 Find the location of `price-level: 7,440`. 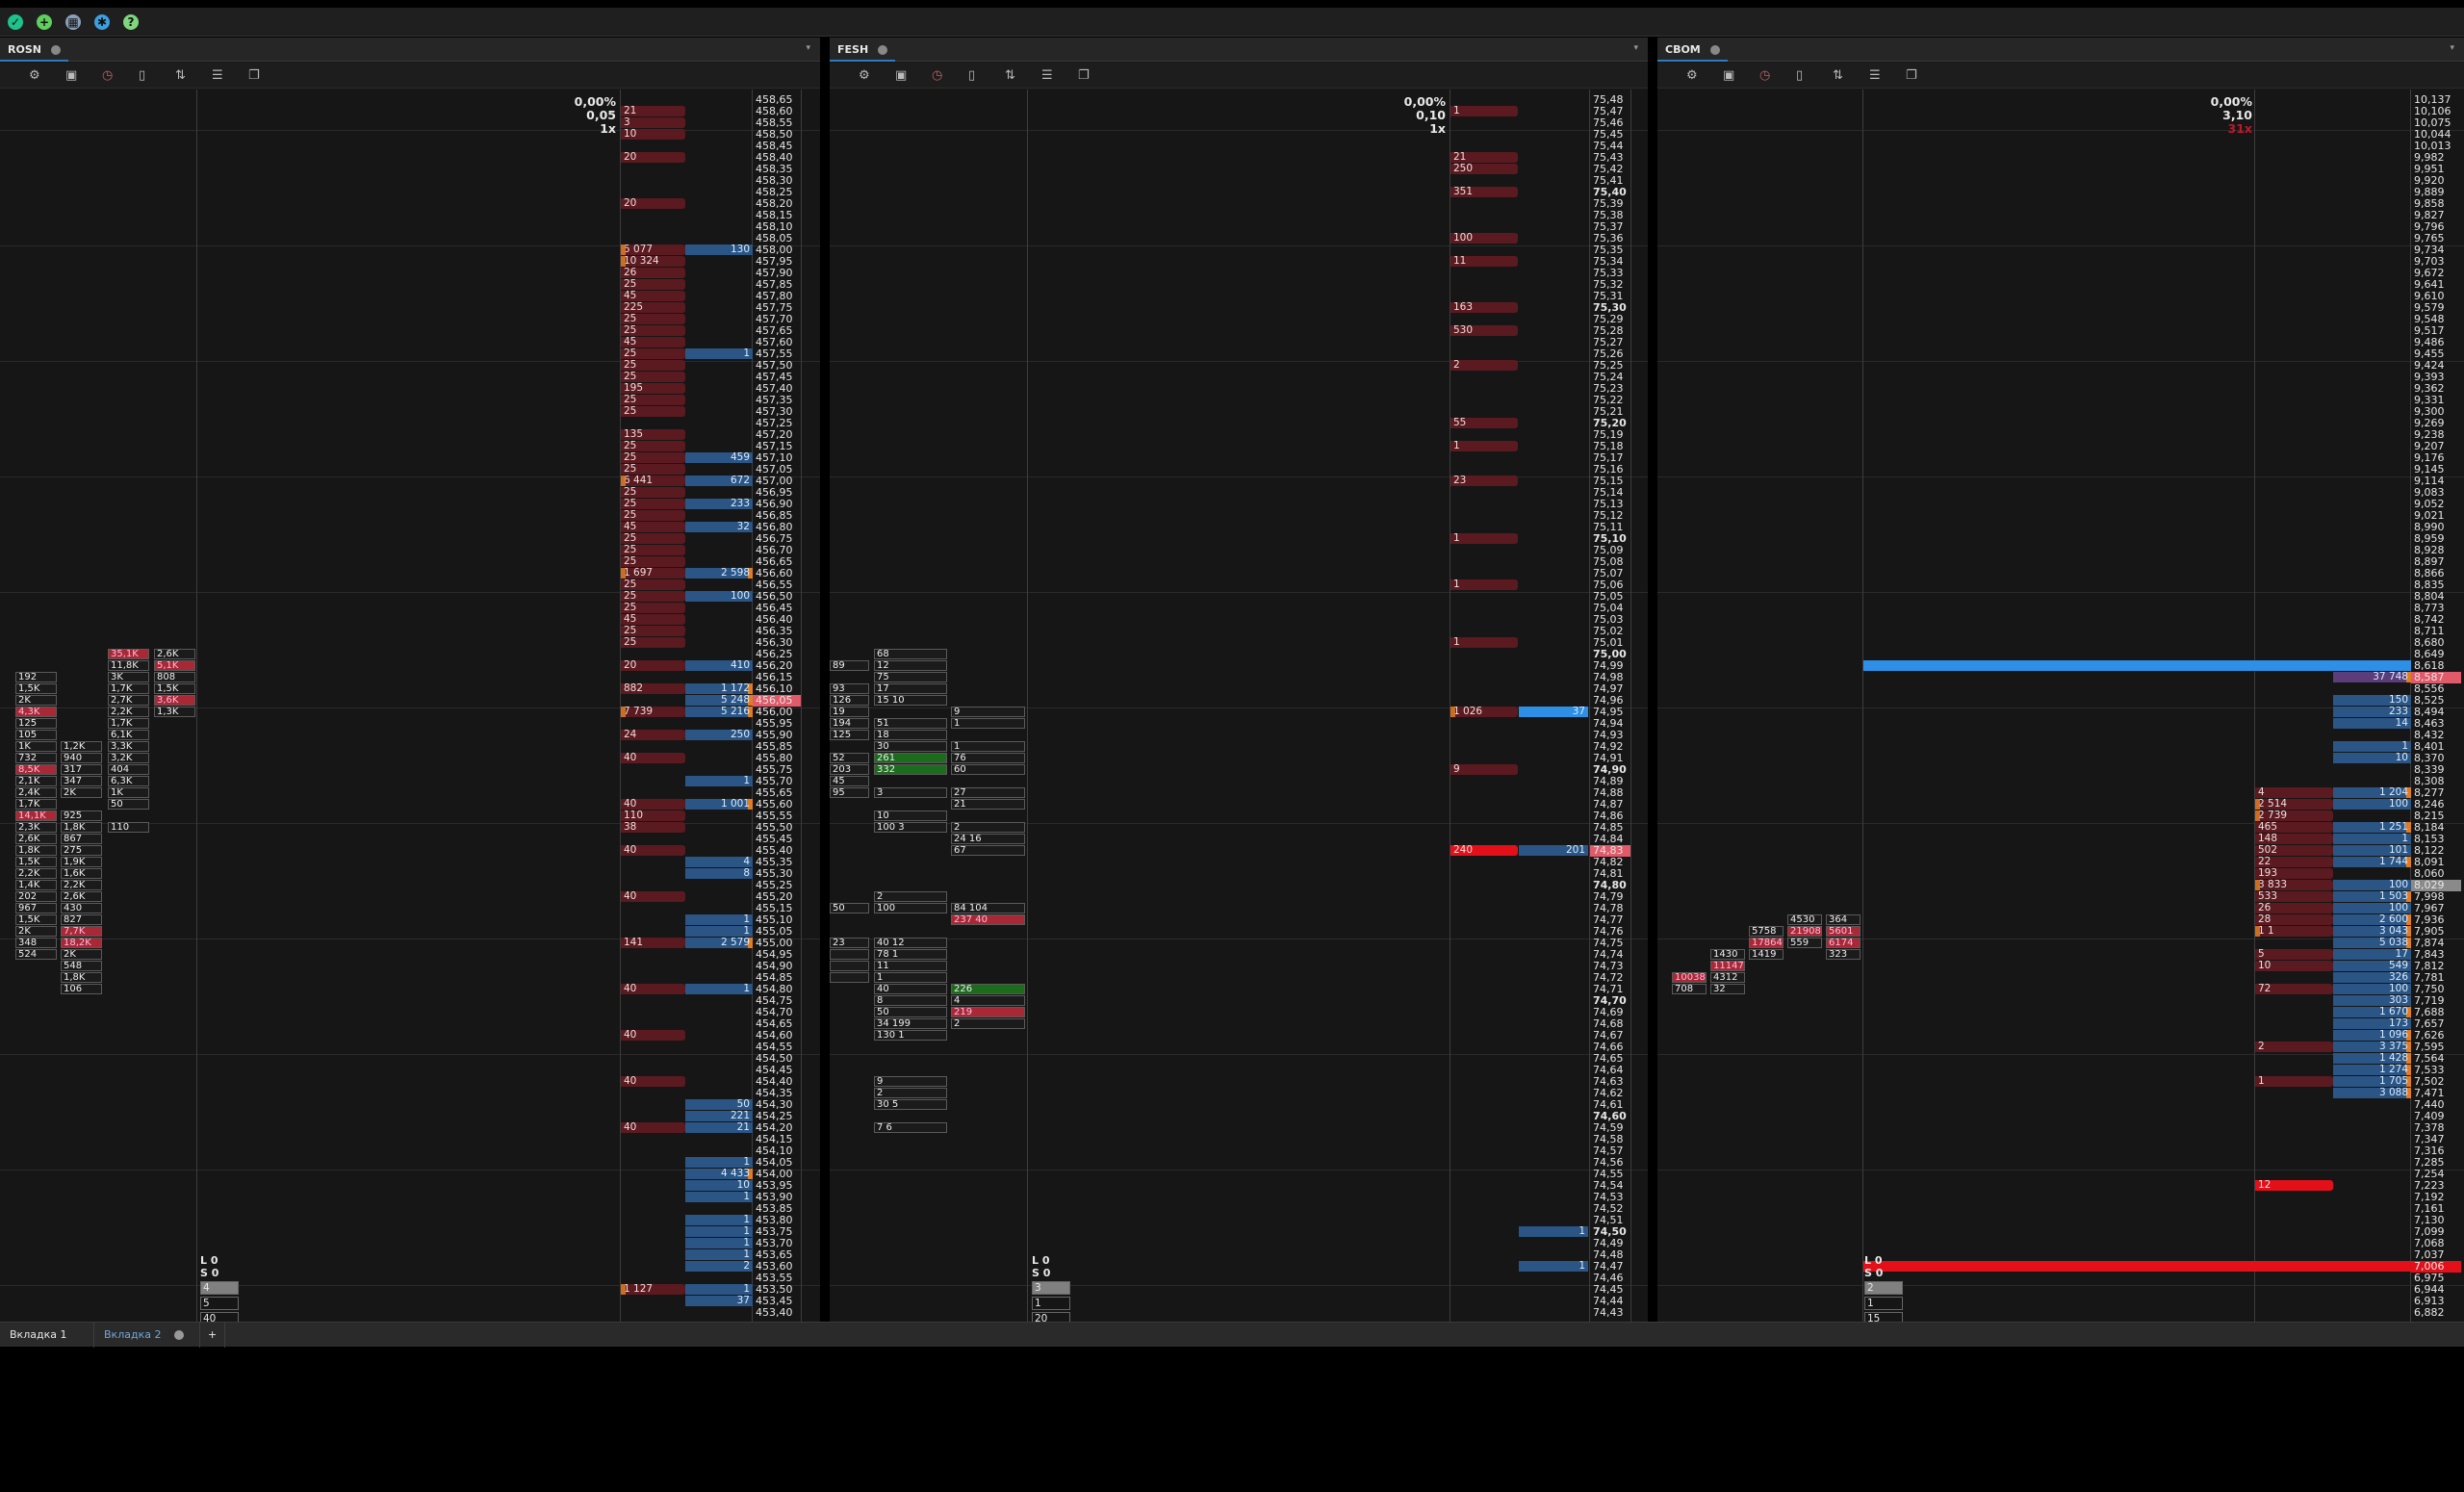

price-level: 7,440 is located at coordinates (2429, 1104).